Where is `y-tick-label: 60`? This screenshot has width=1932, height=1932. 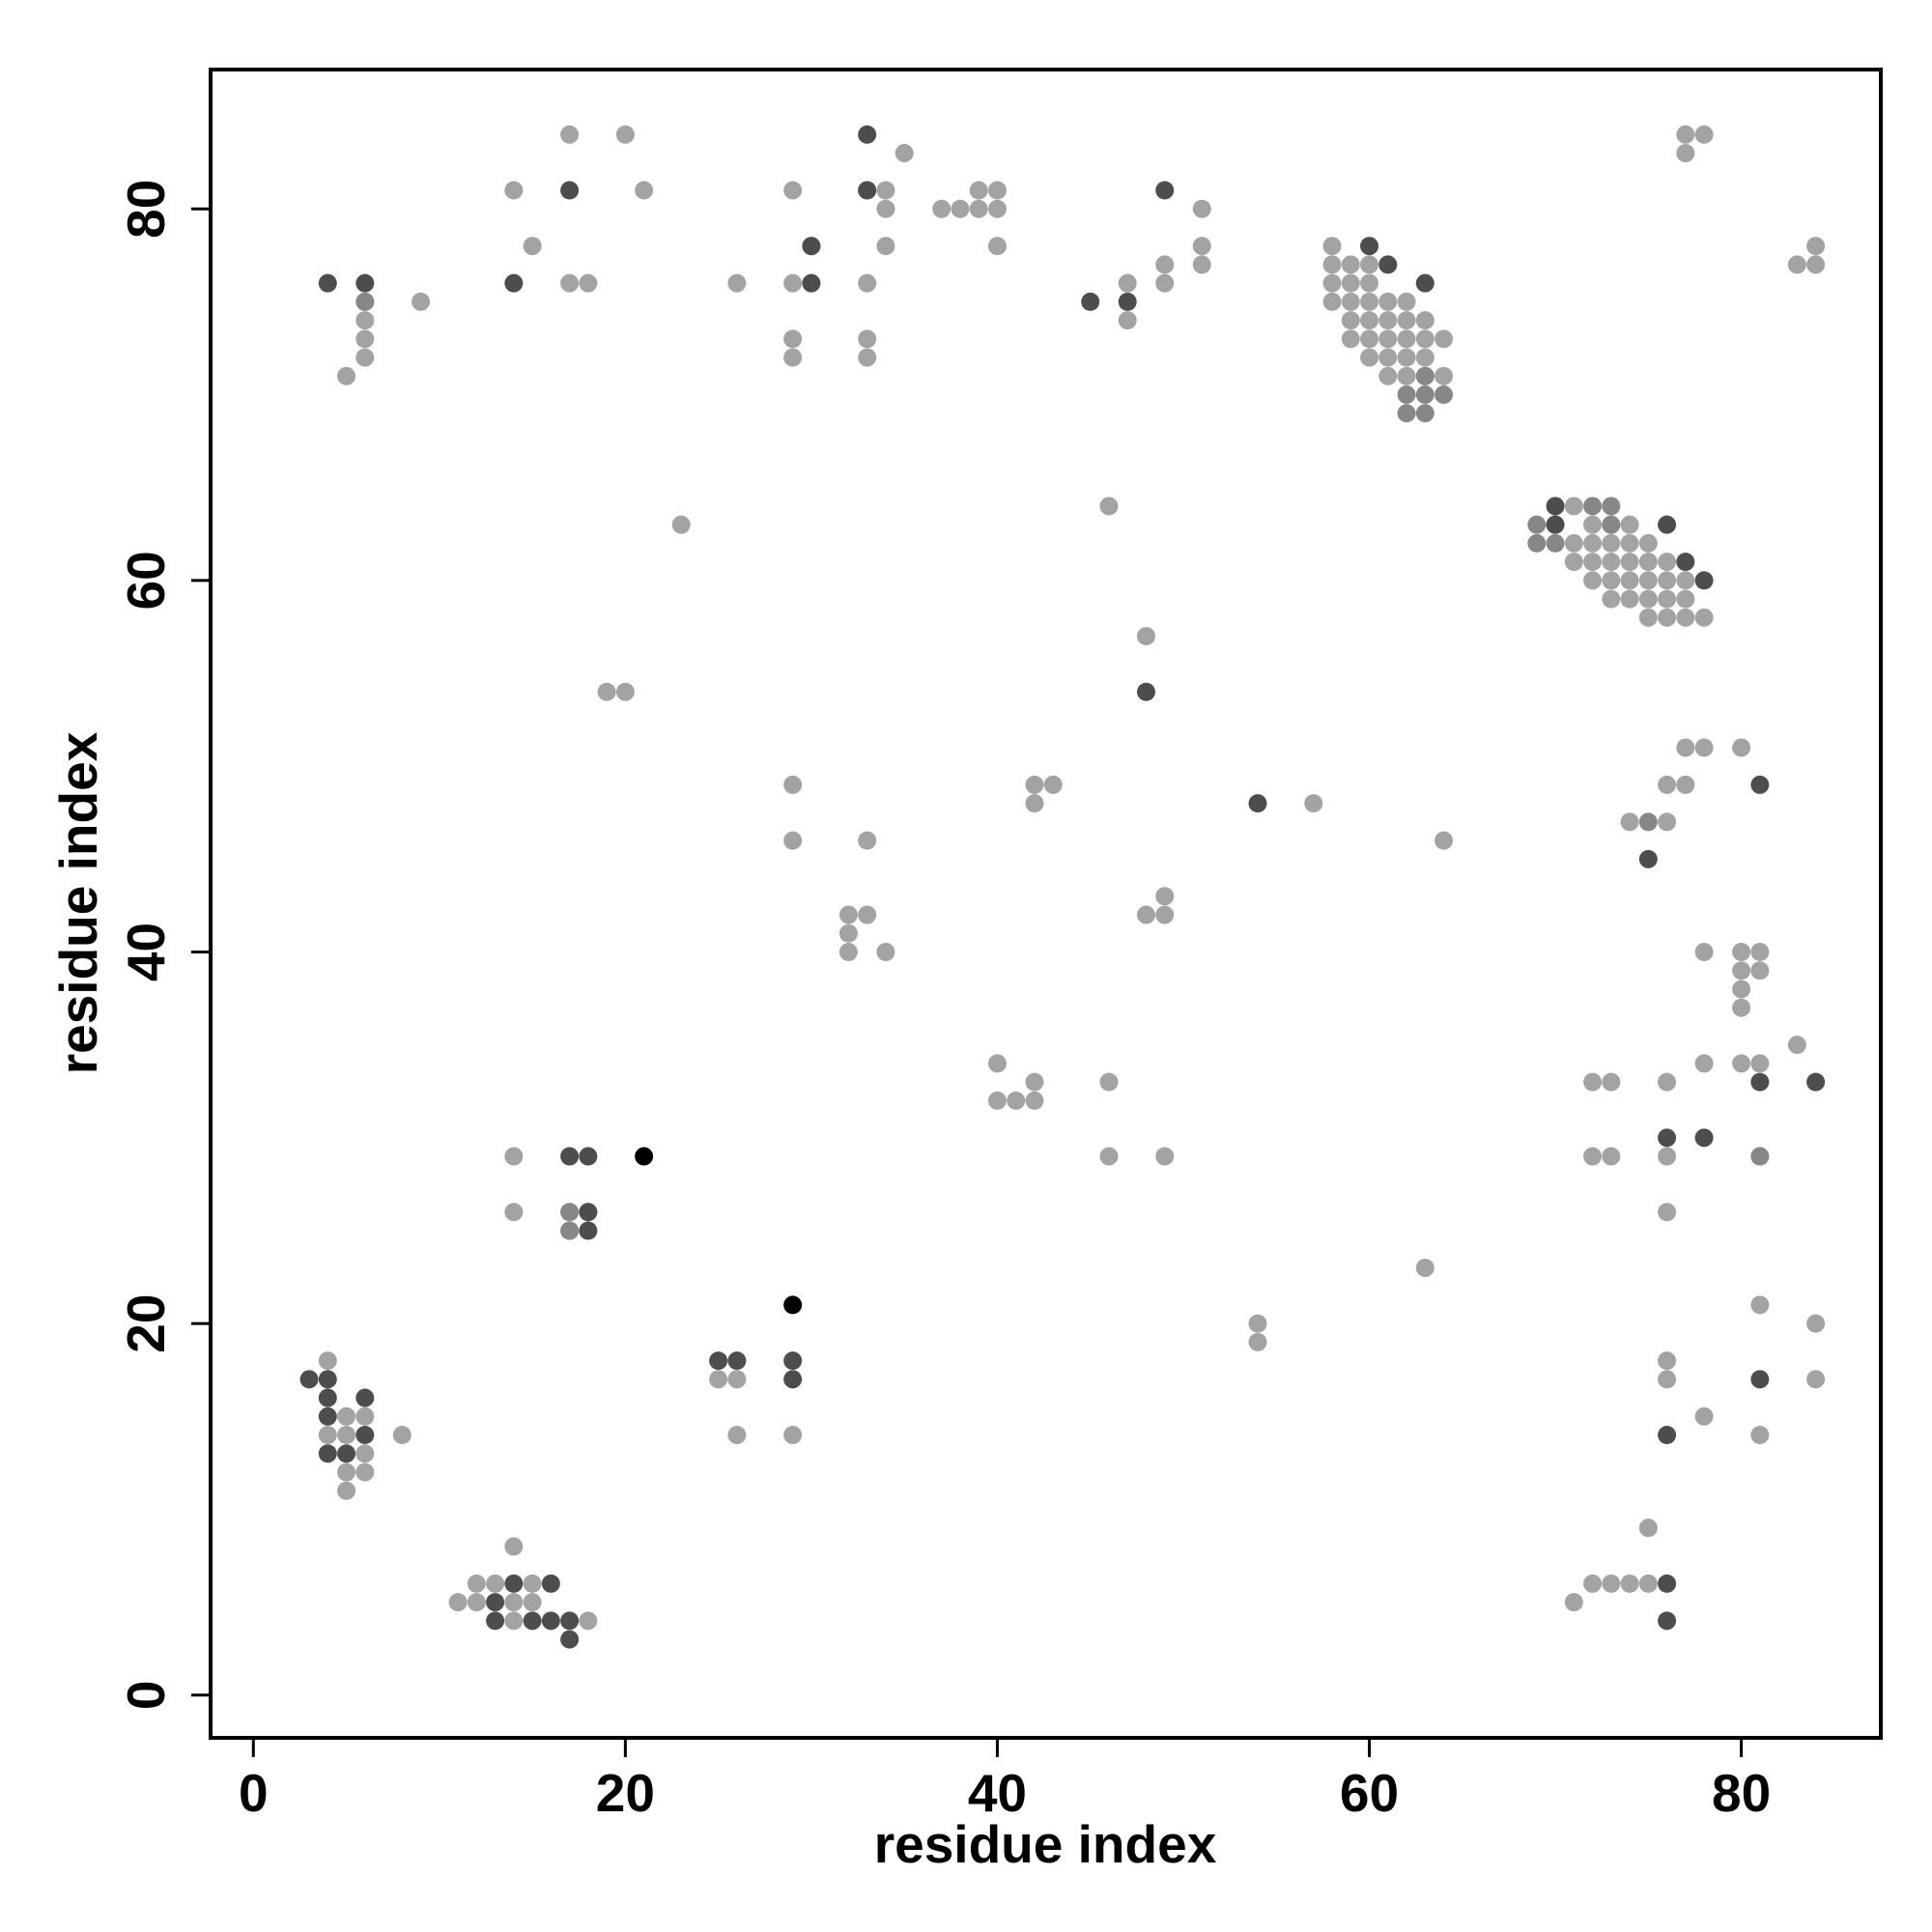 y-tick-label: 60 is located at coordinates (146, 580).